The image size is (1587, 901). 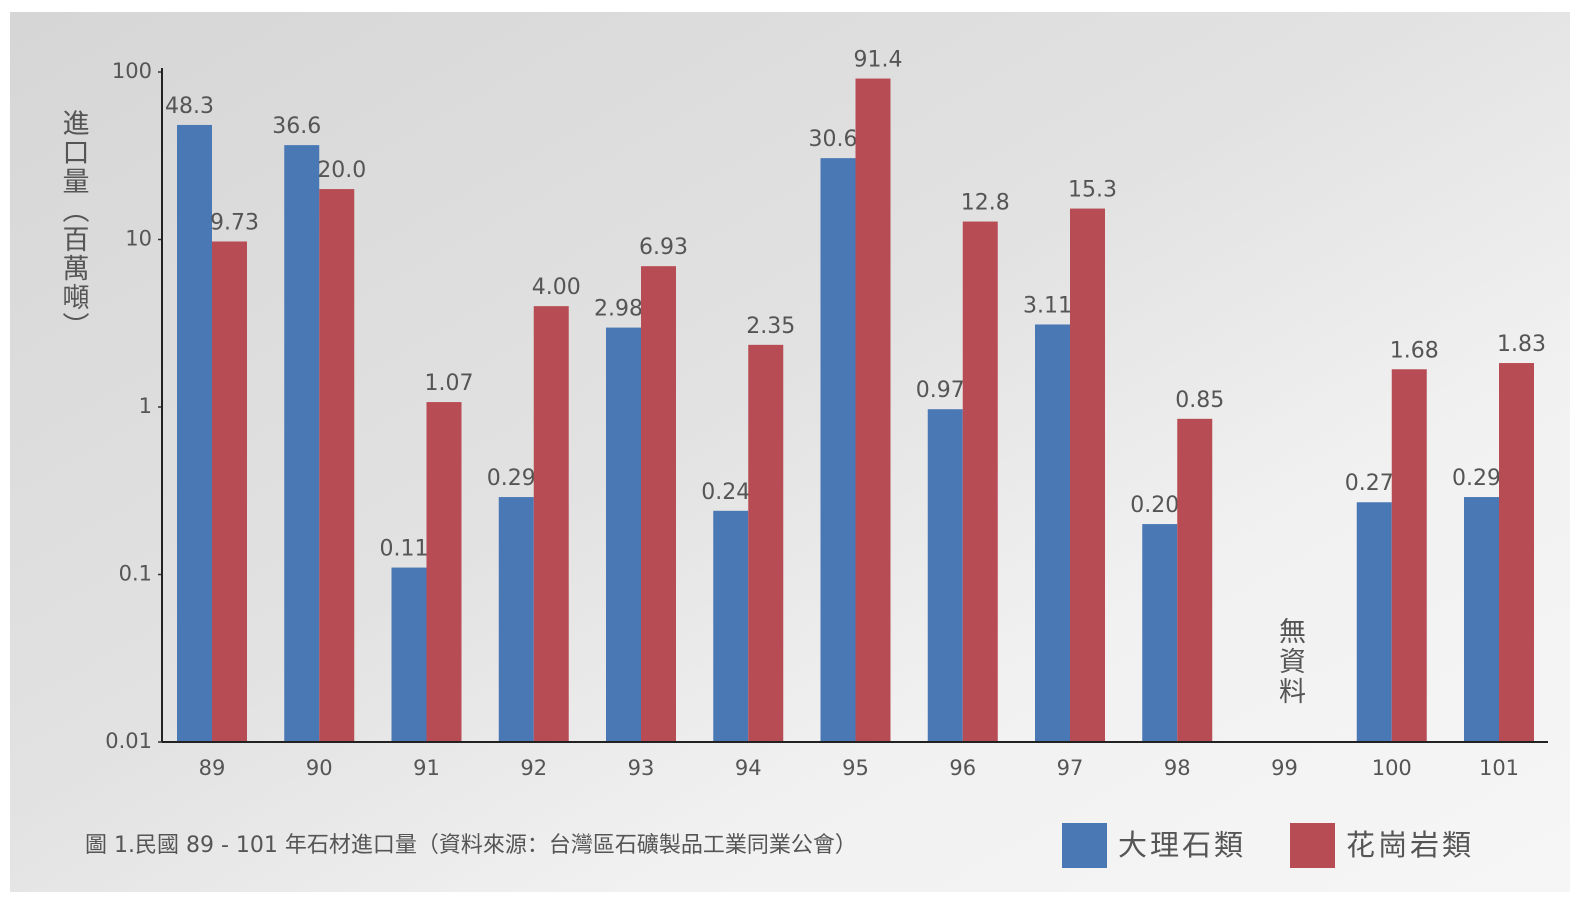 What do you see at coordinates (985, 203) in the screenshot?
I see `value-label: 12.8` at bounding box center [985, 203].